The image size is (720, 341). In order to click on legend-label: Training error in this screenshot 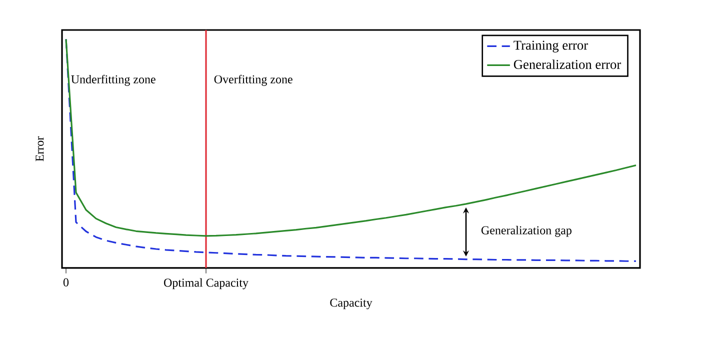, I will do `click(551, 46)`.